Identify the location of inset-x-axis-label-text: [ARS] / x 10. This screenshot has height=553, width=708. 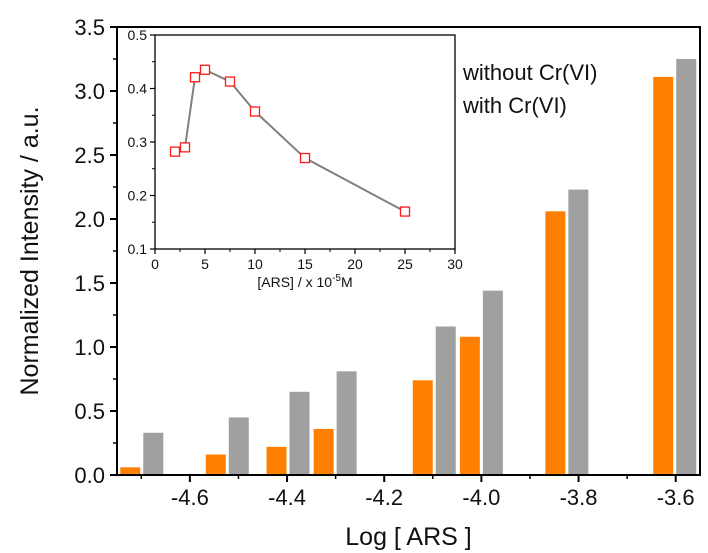
(294, 282).